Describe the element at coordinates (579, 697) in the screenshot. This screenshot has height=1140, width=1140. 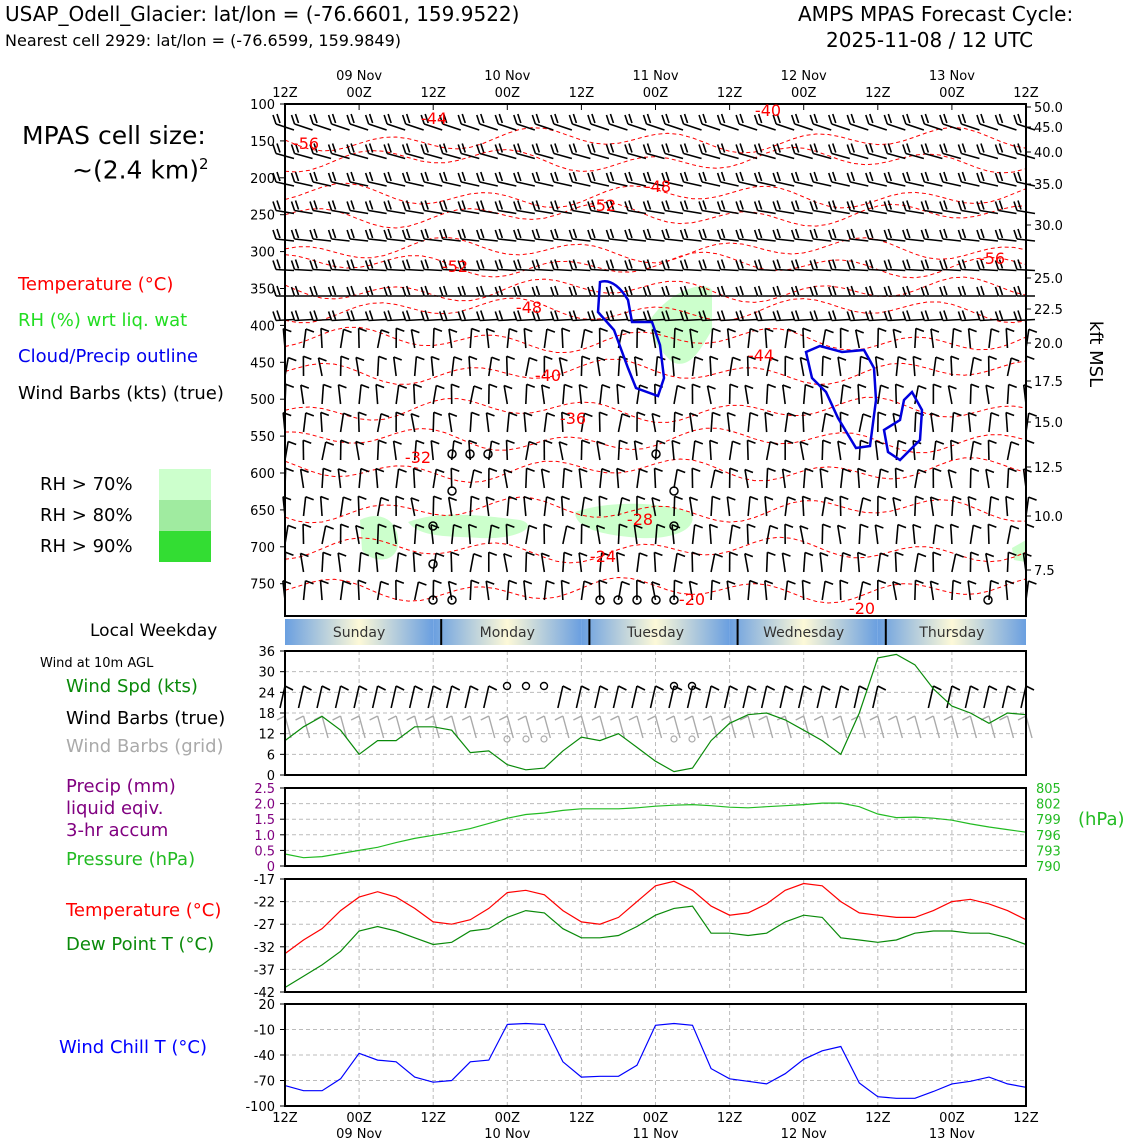
I see `true-wind-barb` at that location.